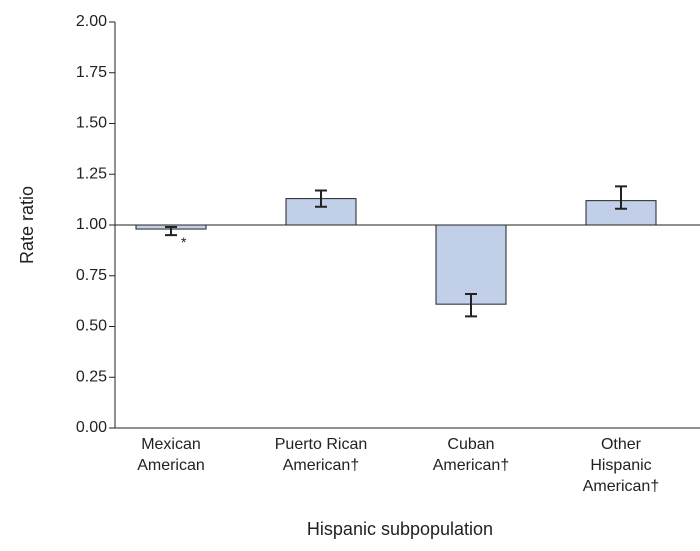 This screenshot has width=700, height=551. What do you see at coordinates (91, 326) in the screenshot?
I see `y-tick-label: 0.50` at bounding box center [91, 326].